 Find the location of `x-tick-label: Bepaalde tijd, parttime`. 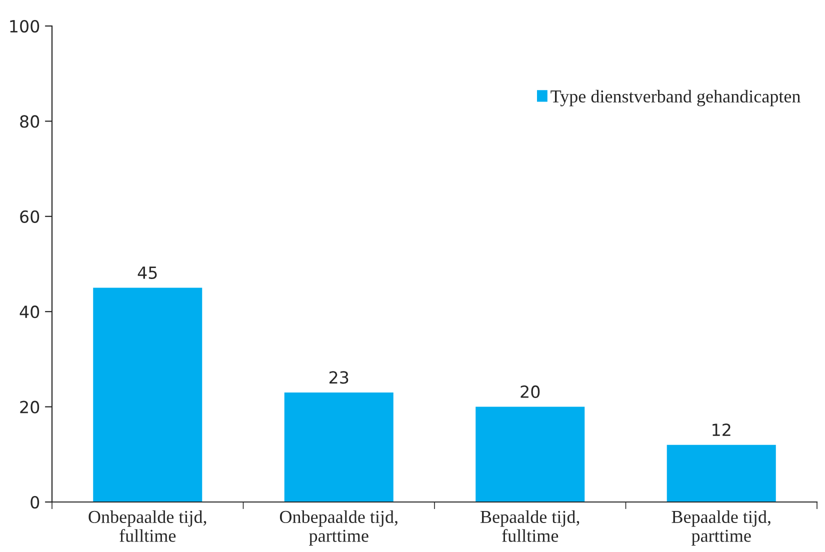

x-tick-label: Bepaalde tijd, parttime is located at coordinates (721, 528).